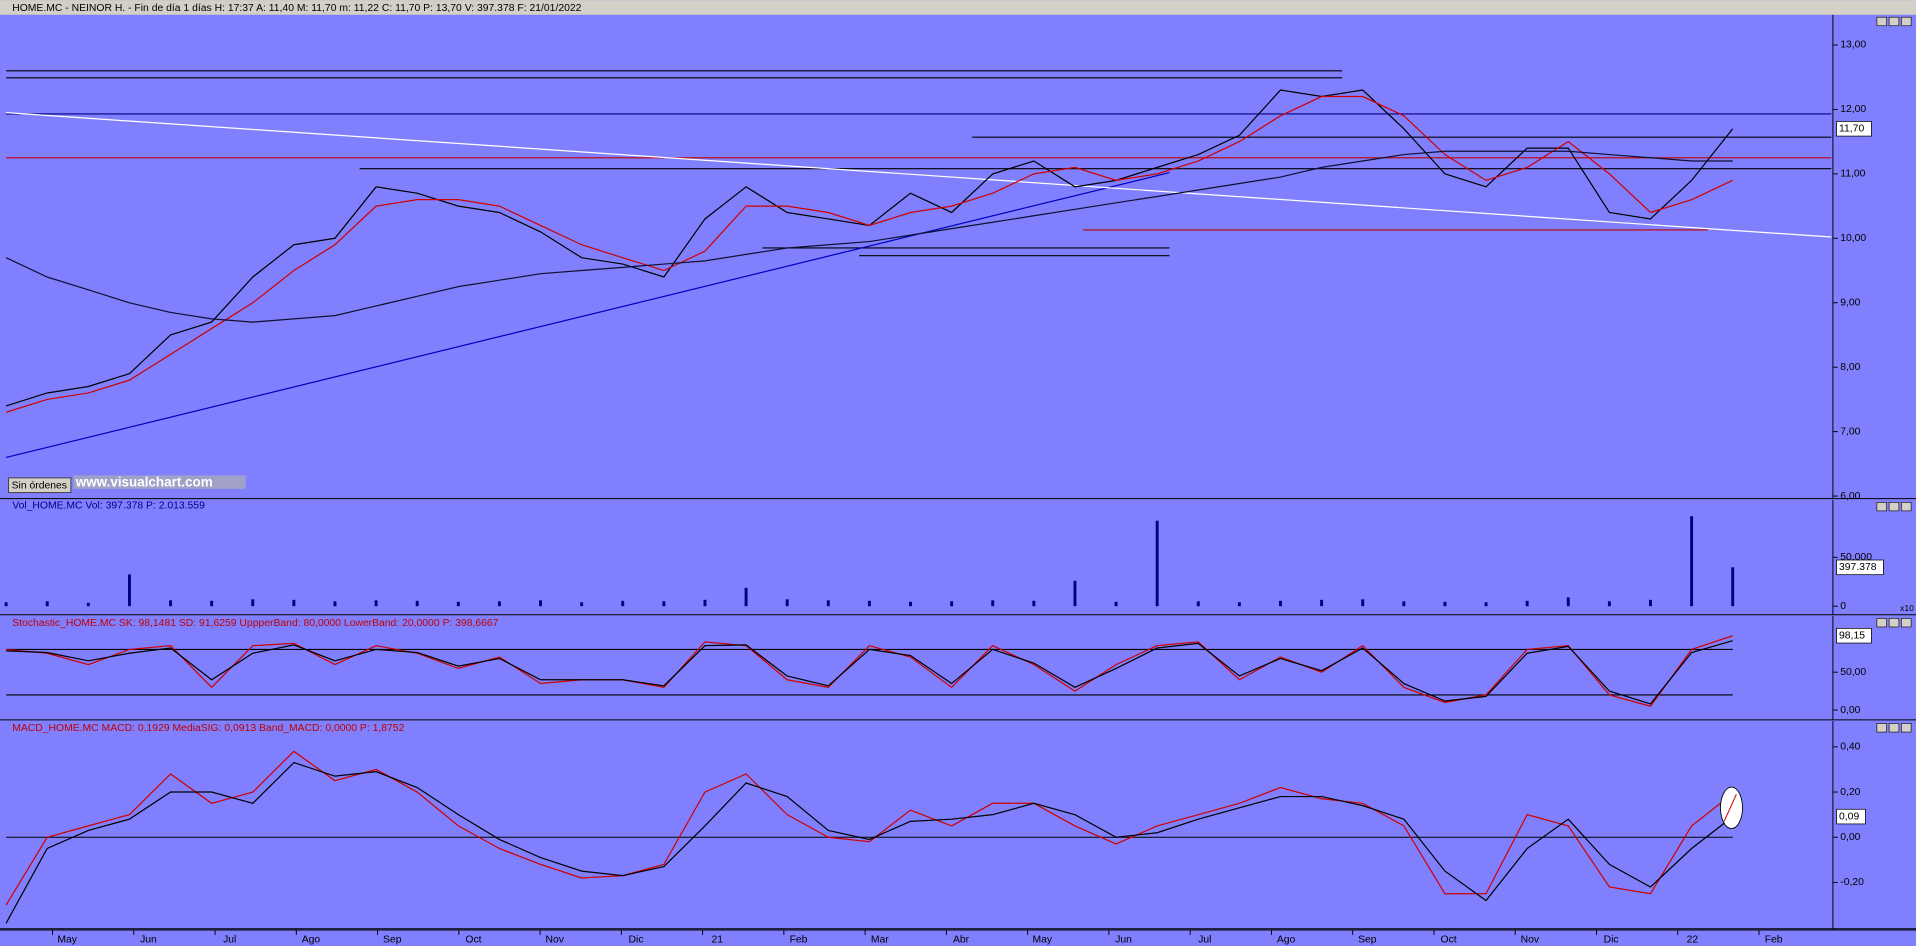  I want to click on x-tick-label: Sep, so click(1367, 940).